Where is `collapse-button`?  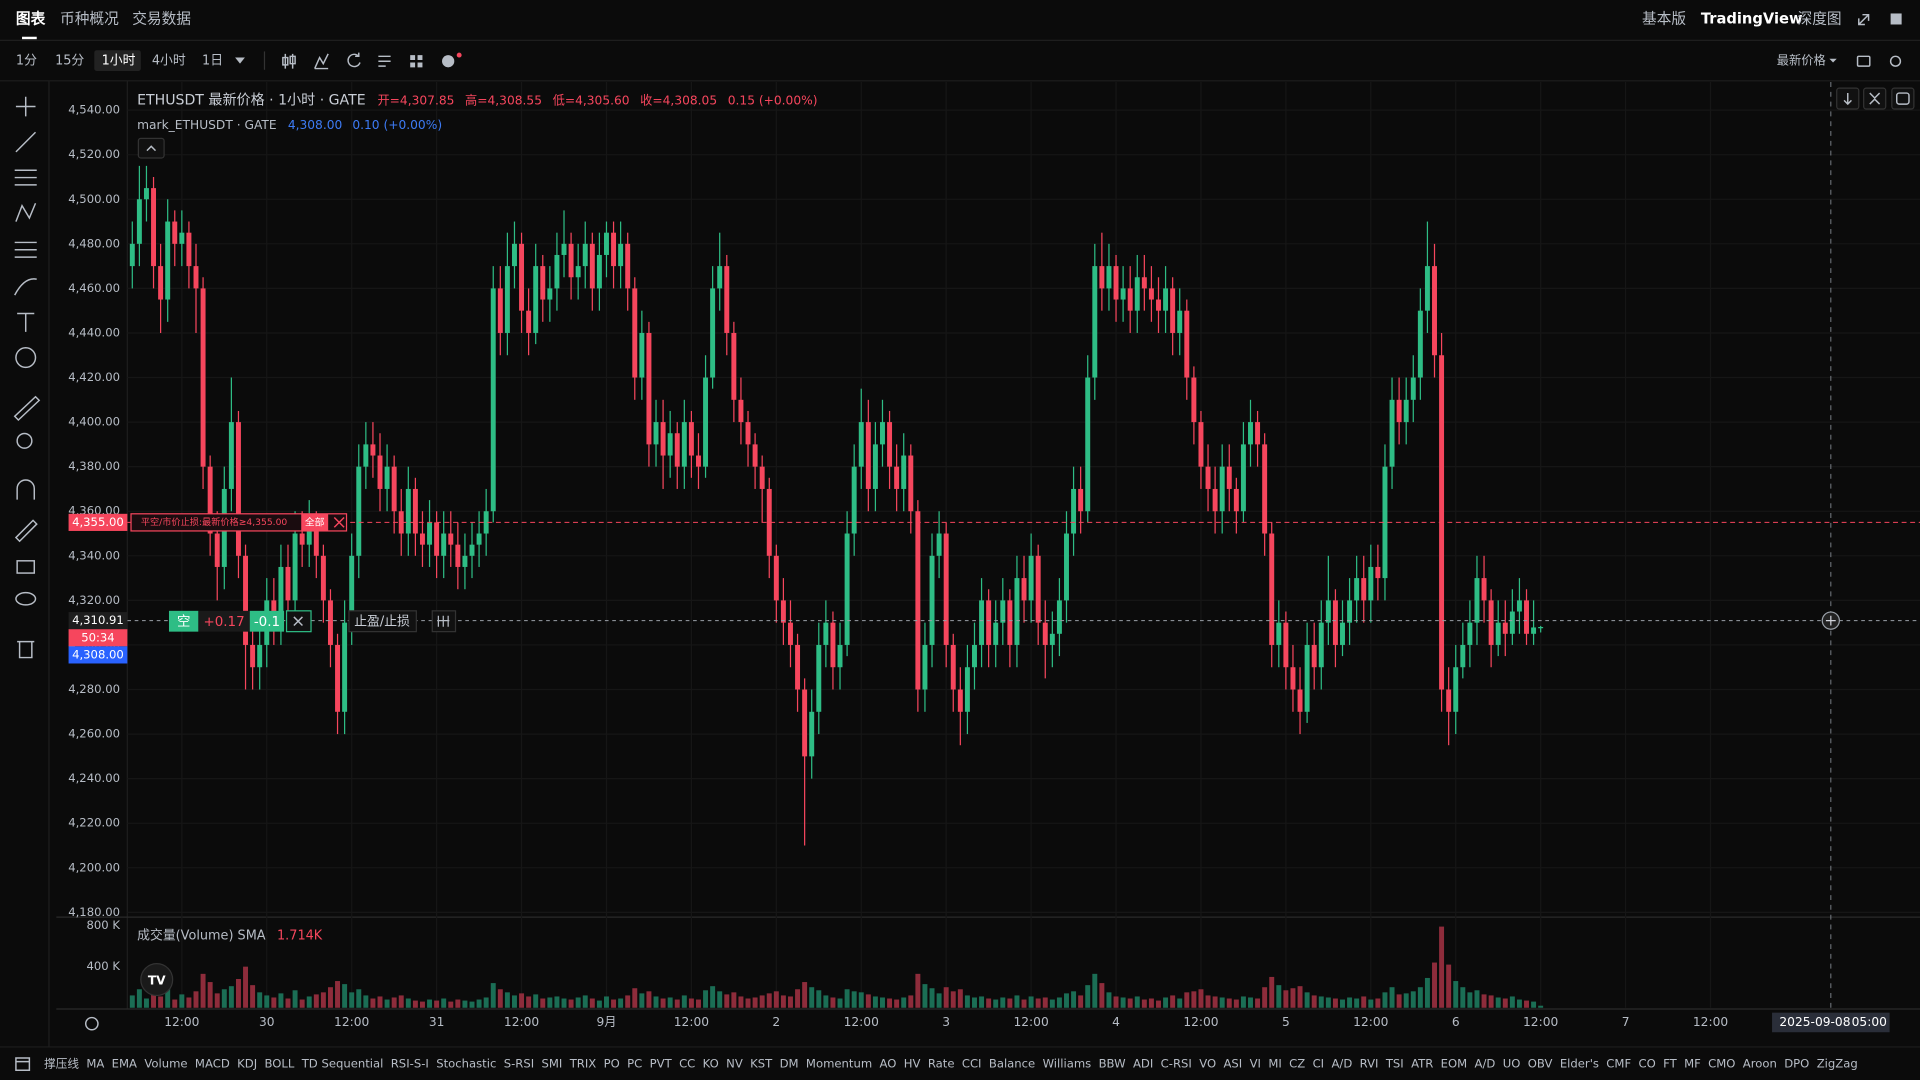 collapse-button is located at coordinates (151, 148).